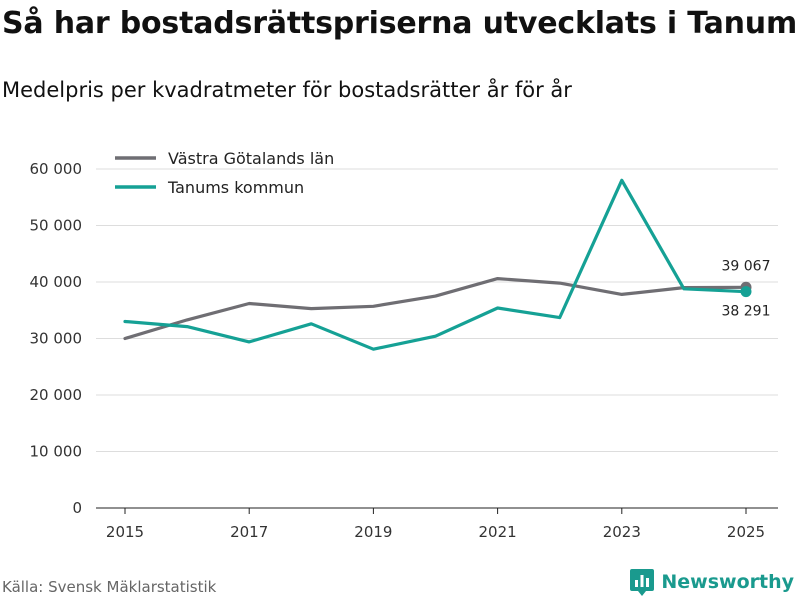  What do you see at coordinates (373, 532) in the screenshot?
I see `x-tick-label: 2019` at bounding box center [373, 532].